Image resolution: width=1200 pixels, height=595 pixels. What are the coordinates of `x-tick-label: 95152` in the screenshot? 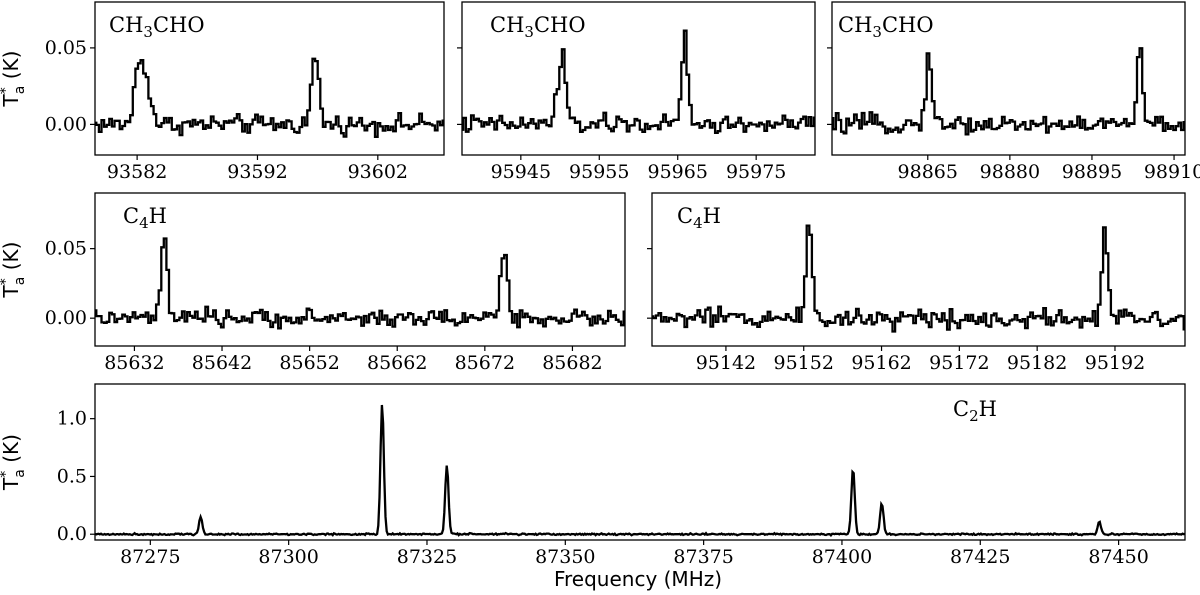 It's located at (804, 363).